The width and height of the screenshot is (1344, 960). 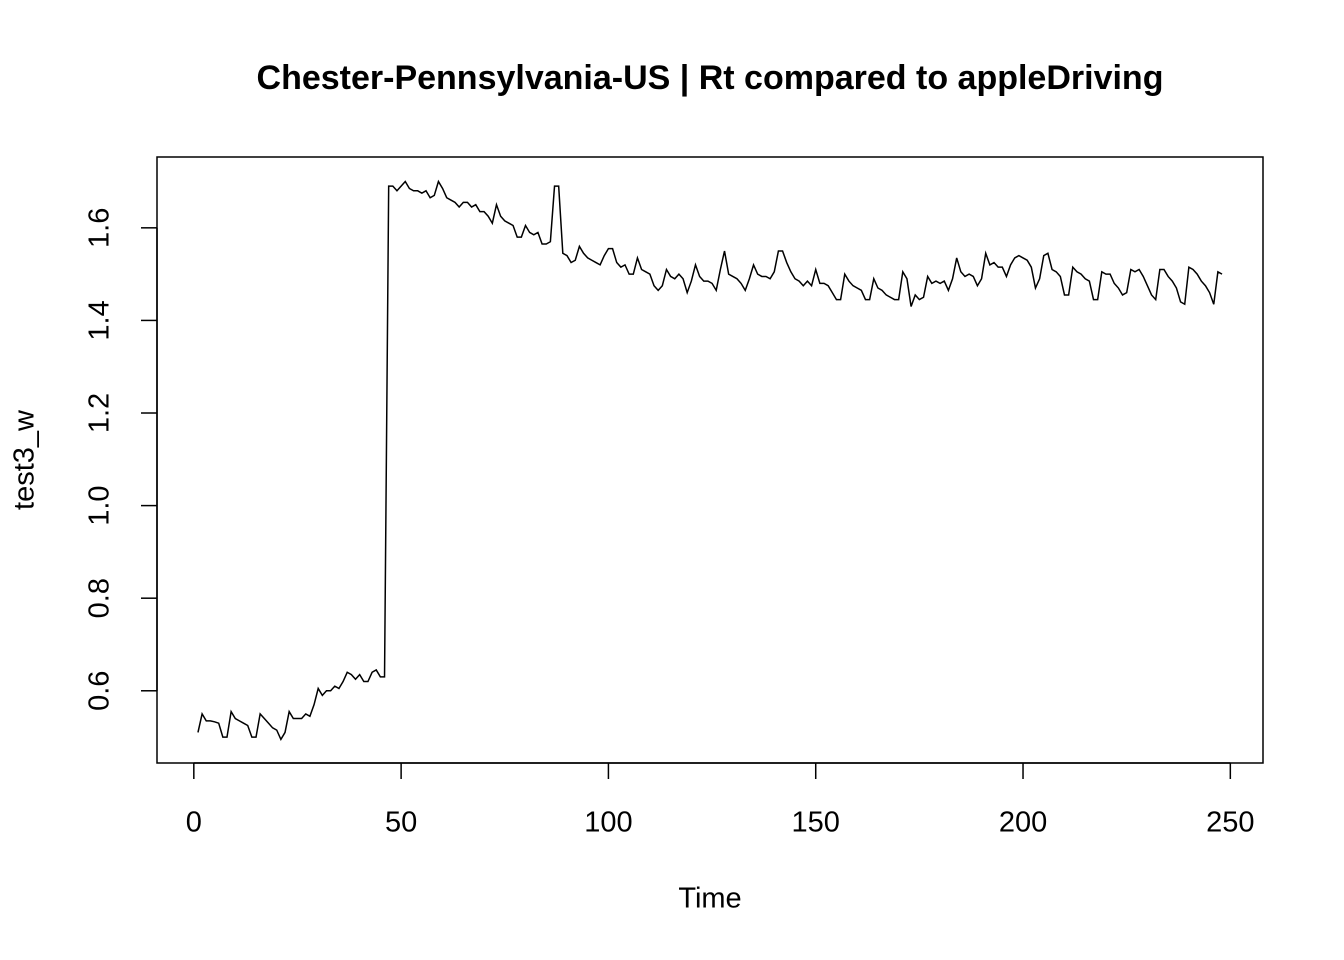 What do you see at coordinates (100, 228) in the screenshot?
I see `y-tick-label: 1.6` at bounding box center [100, 228].